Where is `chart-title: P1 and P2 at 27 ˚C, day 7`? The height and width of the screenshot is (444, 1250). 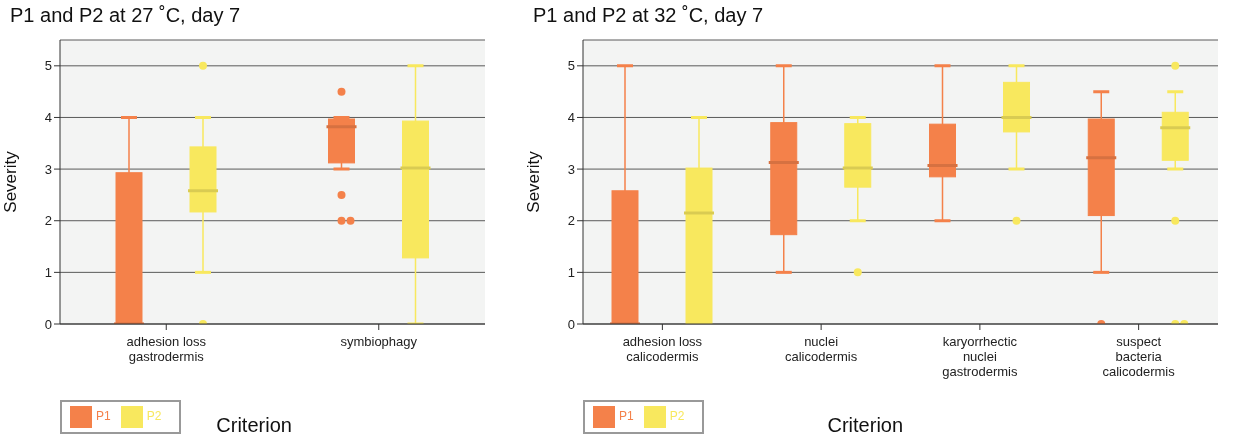 chart-title: P1 and P2 at 27 ˚C, day 7 is located at coordinates (125, 15).